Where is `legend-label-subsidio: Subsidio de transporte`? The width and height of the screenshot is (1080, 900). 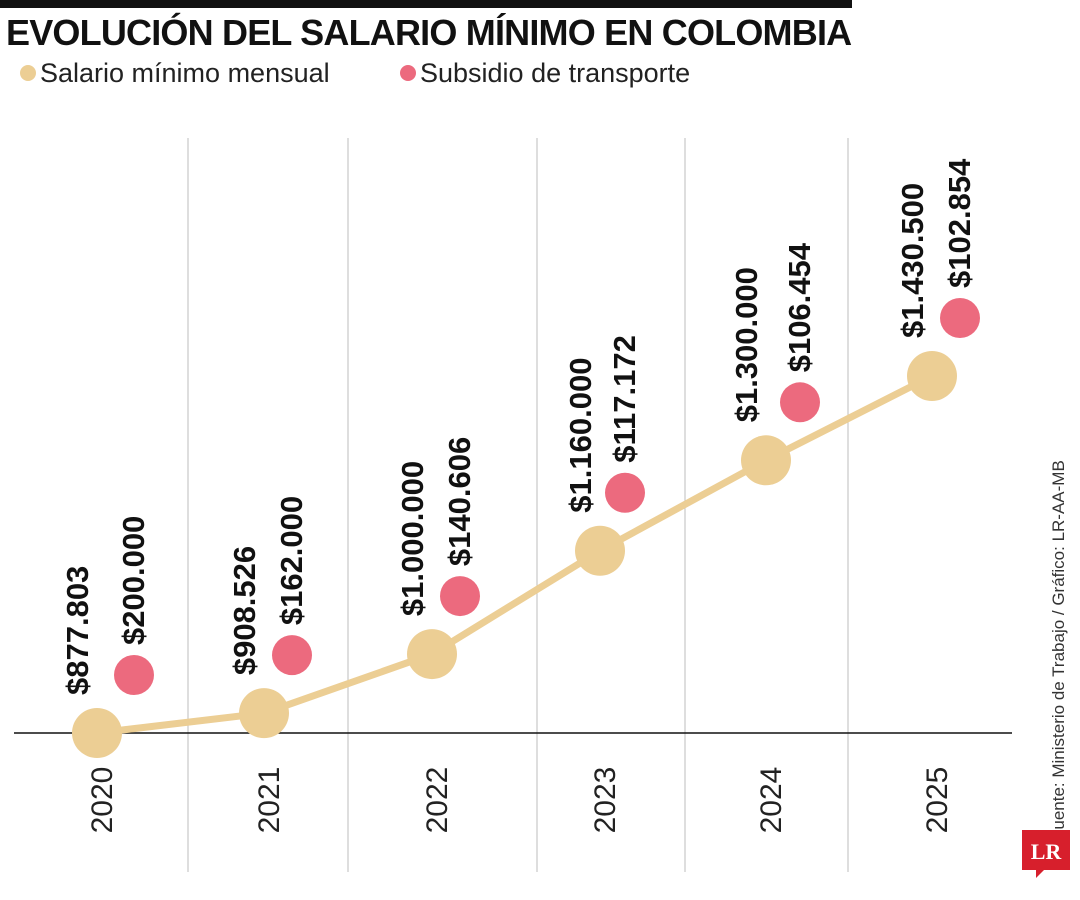
legend-label-subsidio: Subsidio de transporte is located at coordinates (555, 73).